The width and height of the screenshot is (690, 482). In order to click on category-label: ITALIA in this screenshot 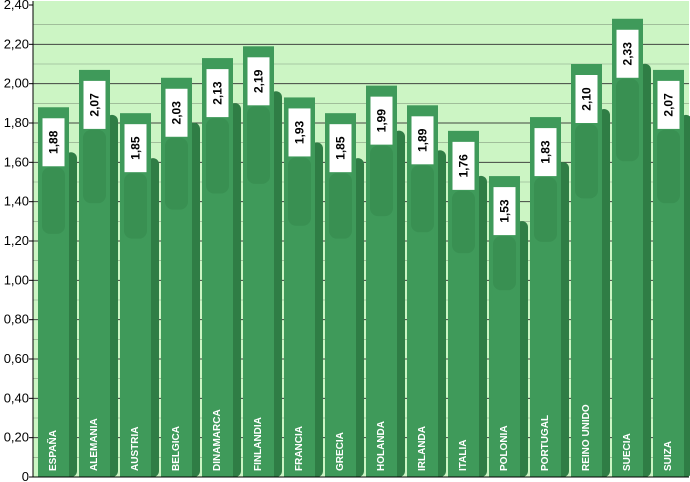, I will do `click(463, 455)`.